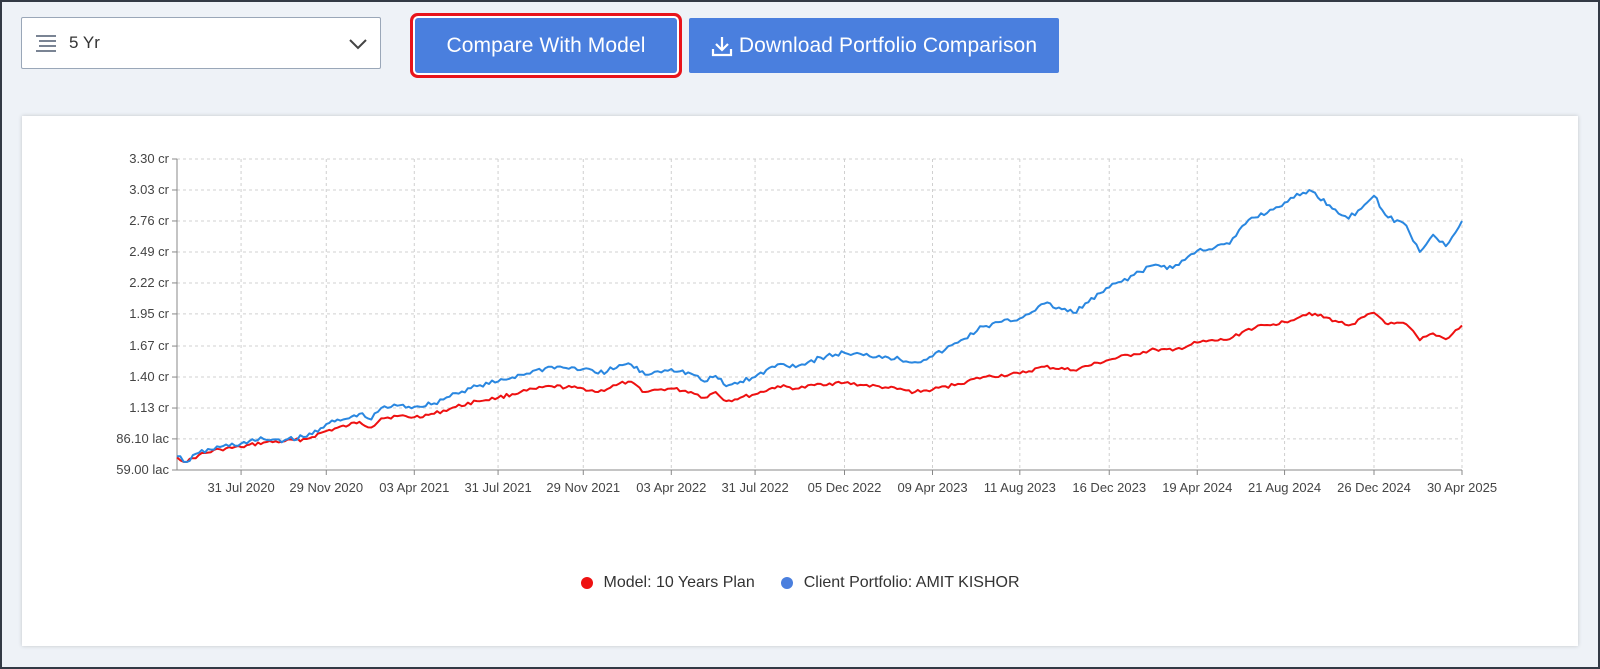  I want to click on legend-label-client: Client Portfolio: AMIT KISHOR, so click(911, 582).